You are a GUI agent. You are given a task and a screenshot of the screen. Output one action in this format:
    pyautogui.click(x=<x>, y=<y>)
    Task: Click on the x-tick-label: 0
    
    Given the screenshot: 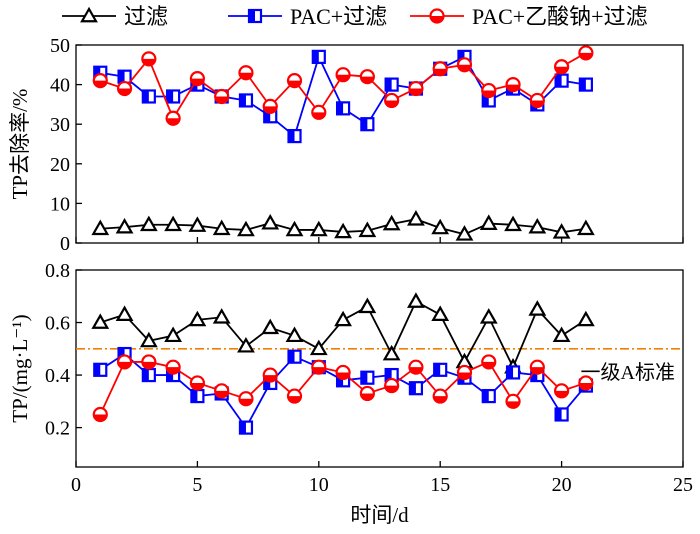 What is the action you would take?
    pyautogui.click(x=76, y=485)
    